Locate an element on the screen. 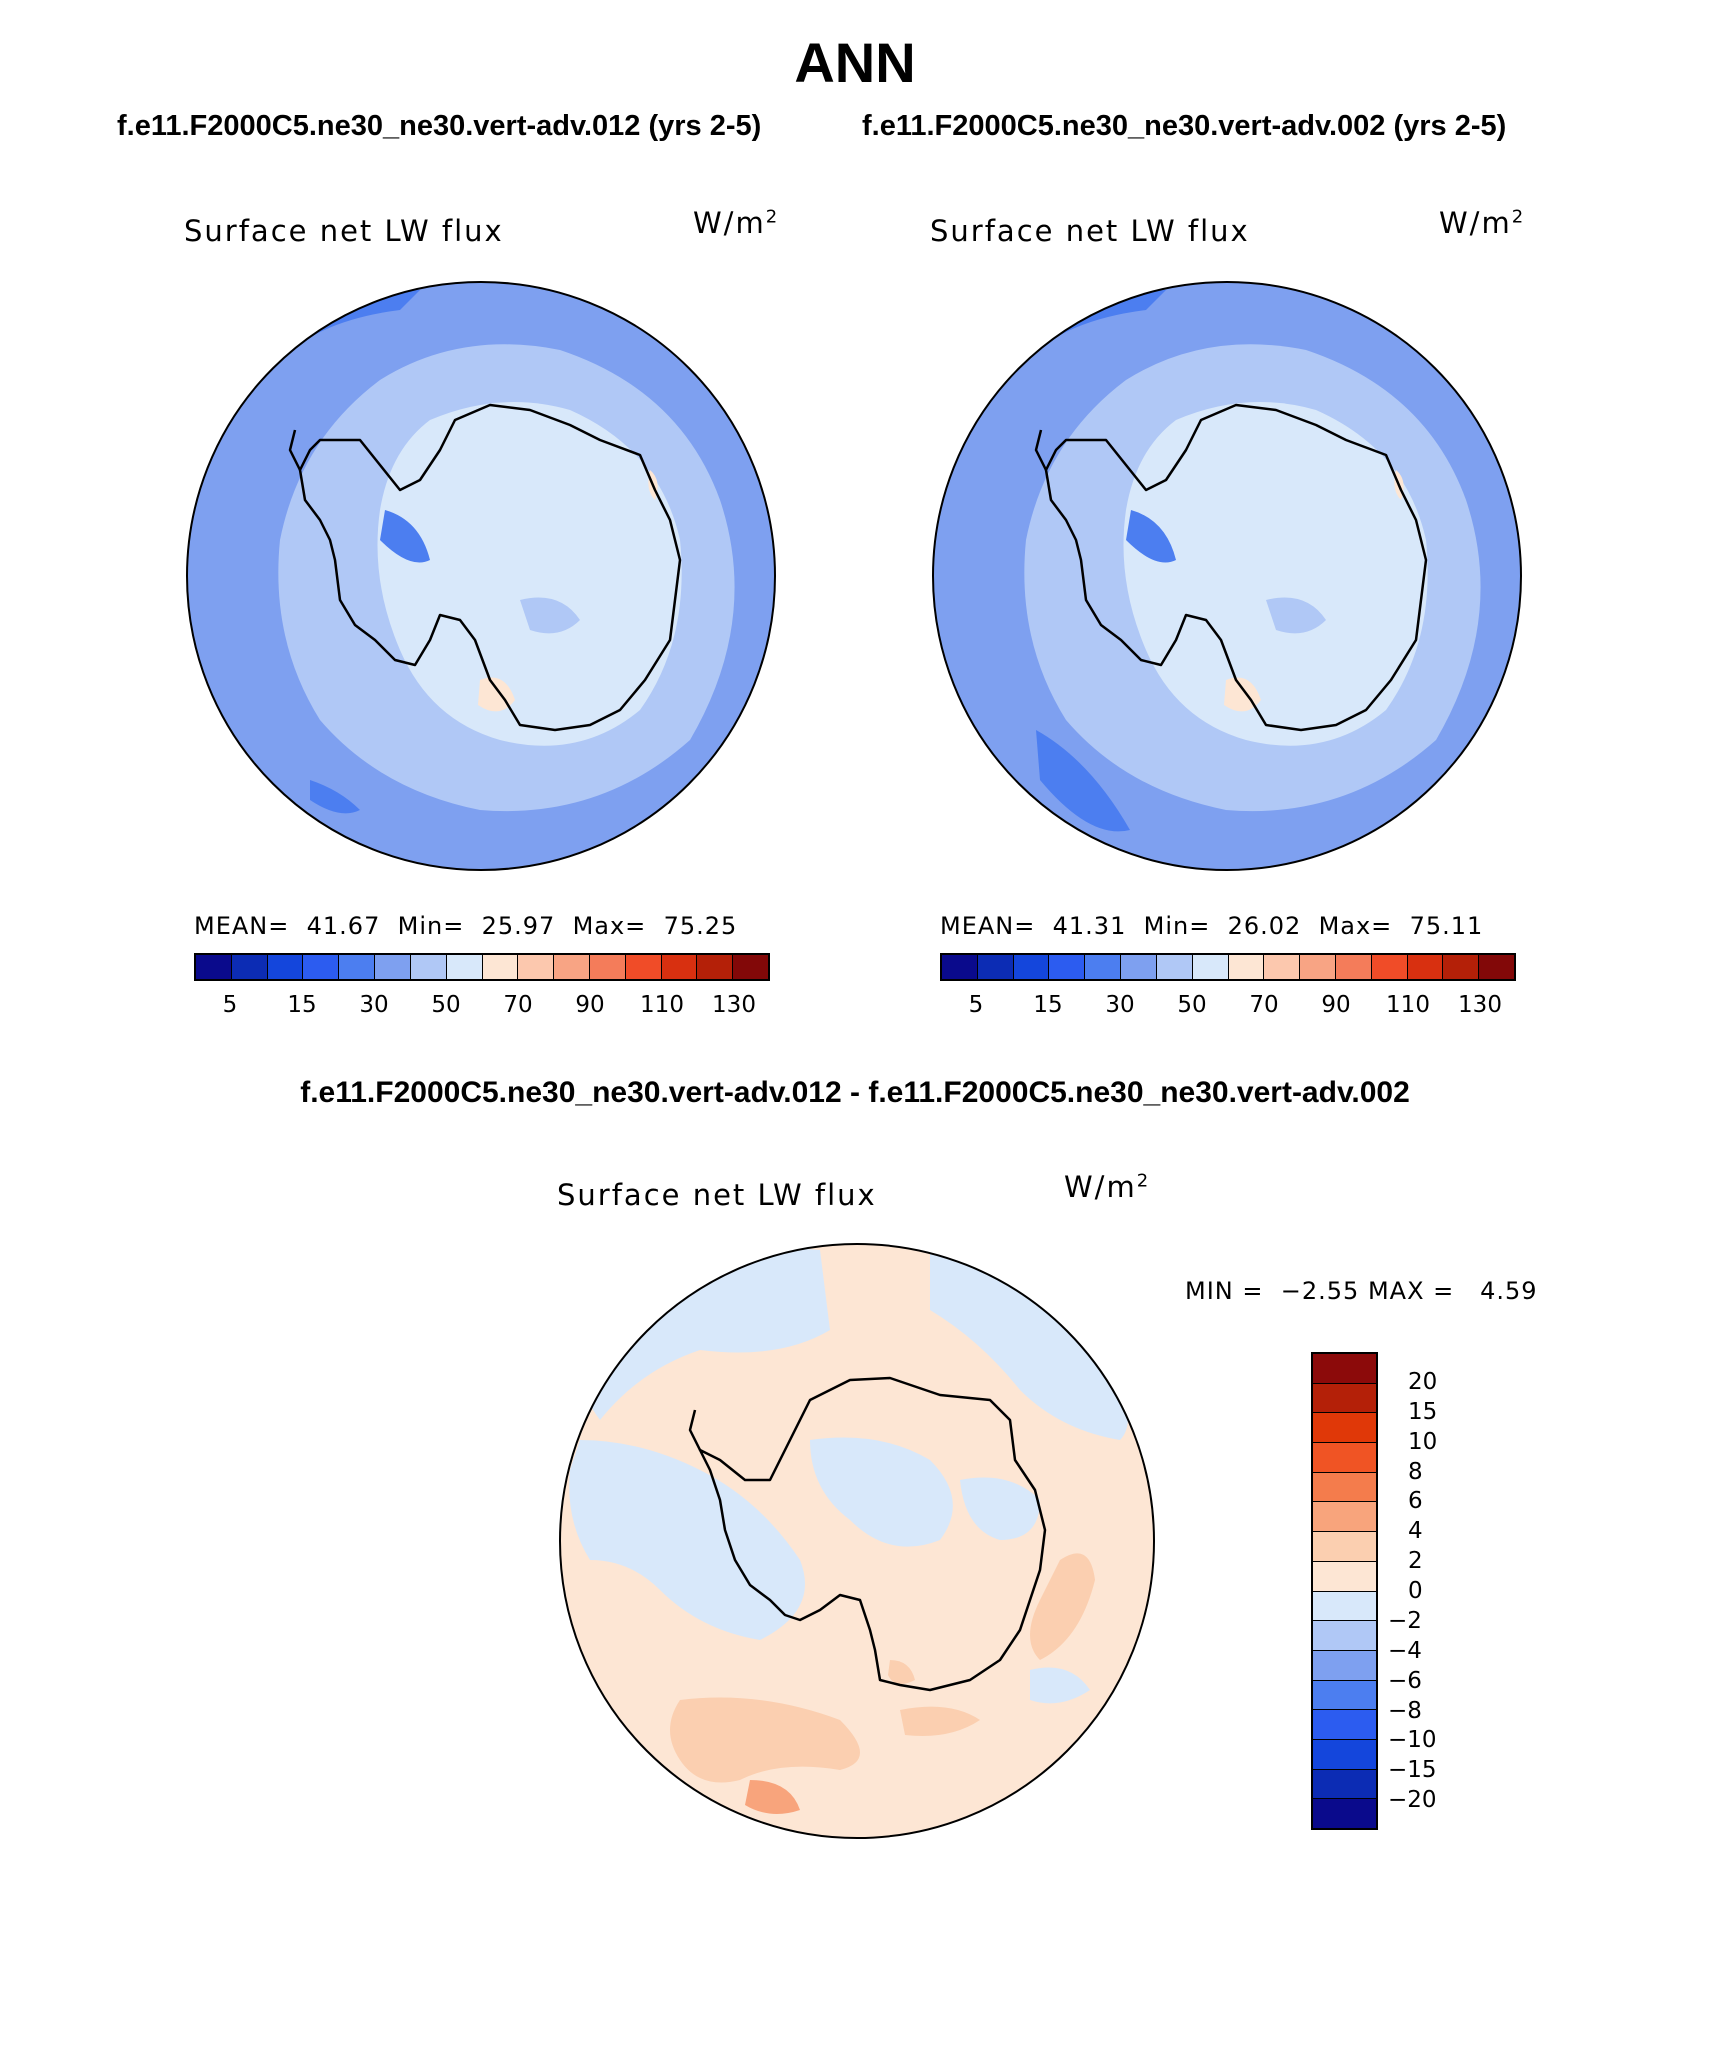 The image size is (1710, 2061). diff-colorbar-tick-label: −6 is located at coordinates (1405, 1680).